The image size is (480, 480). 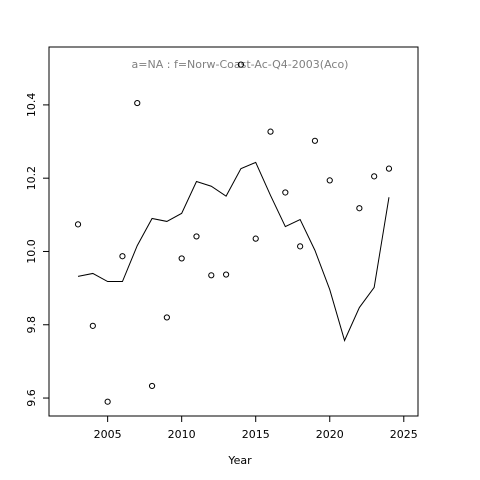 I want to click on x-tick-label: 2005, so click(x=108, y=434).